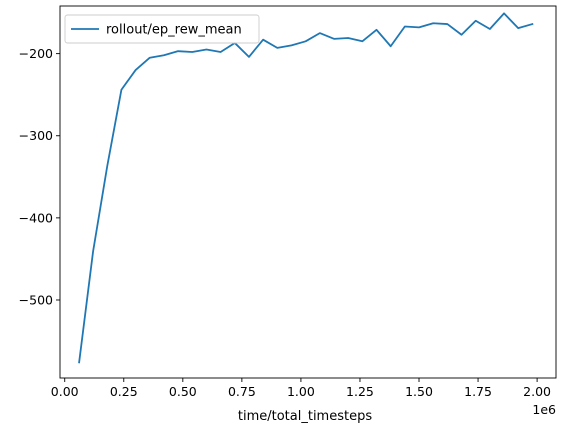  Describe the element at coordinates (544, 409) in the screenshot. I see `x-axis-offset-text: 1e6` at that location.